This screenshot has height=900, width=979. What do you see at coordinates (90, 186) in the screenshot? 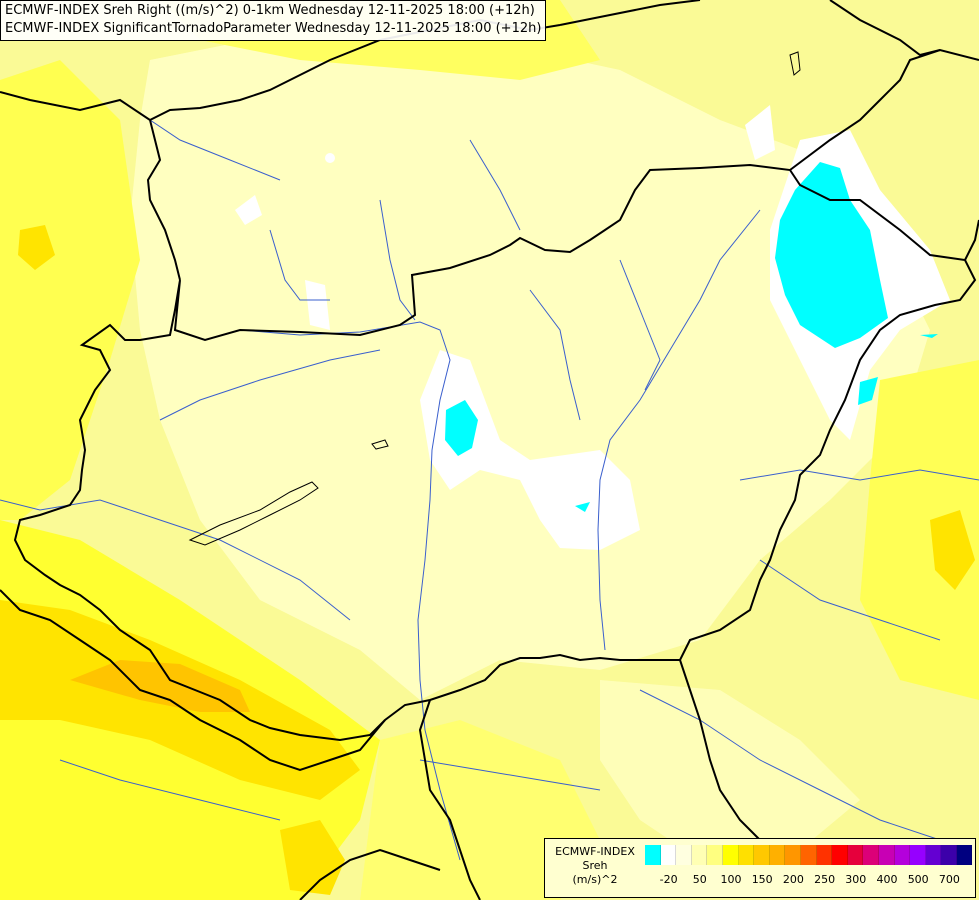
I see `border-slovakia` at bounding box center [90, 186].